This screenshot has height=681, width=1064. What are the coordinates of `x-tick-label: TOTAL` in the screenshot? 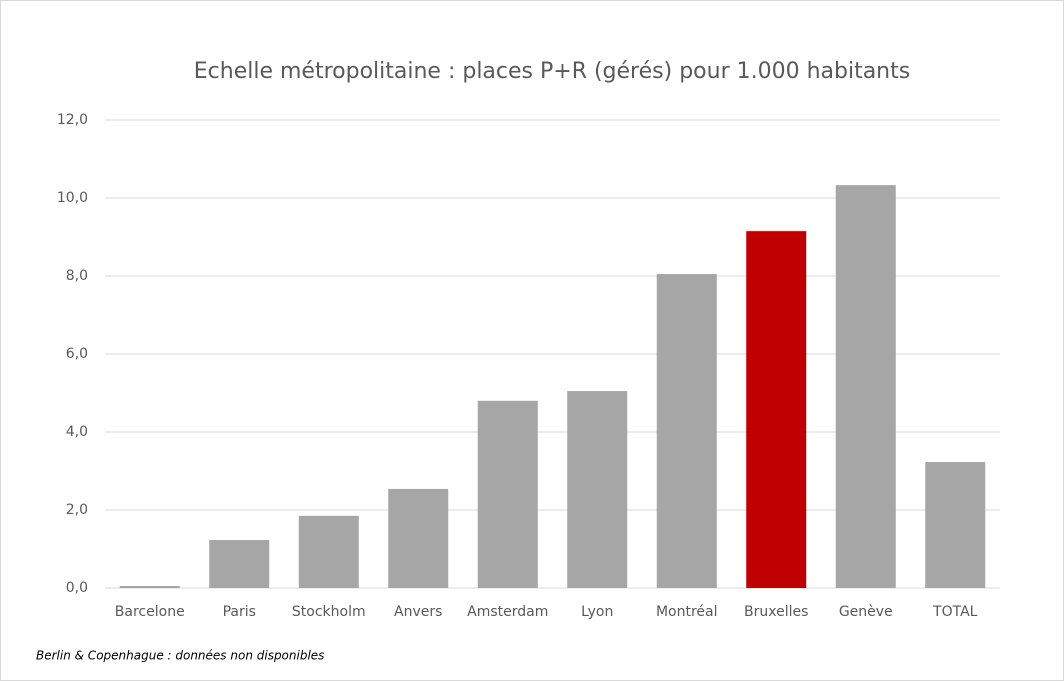 It's located at (955, 612).